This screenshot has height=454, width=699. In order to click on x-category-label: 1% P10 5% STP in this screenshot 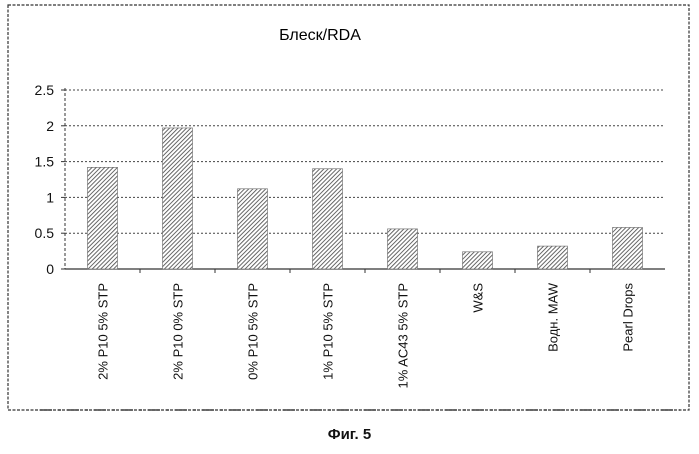, I will do `click(328, 331)`.